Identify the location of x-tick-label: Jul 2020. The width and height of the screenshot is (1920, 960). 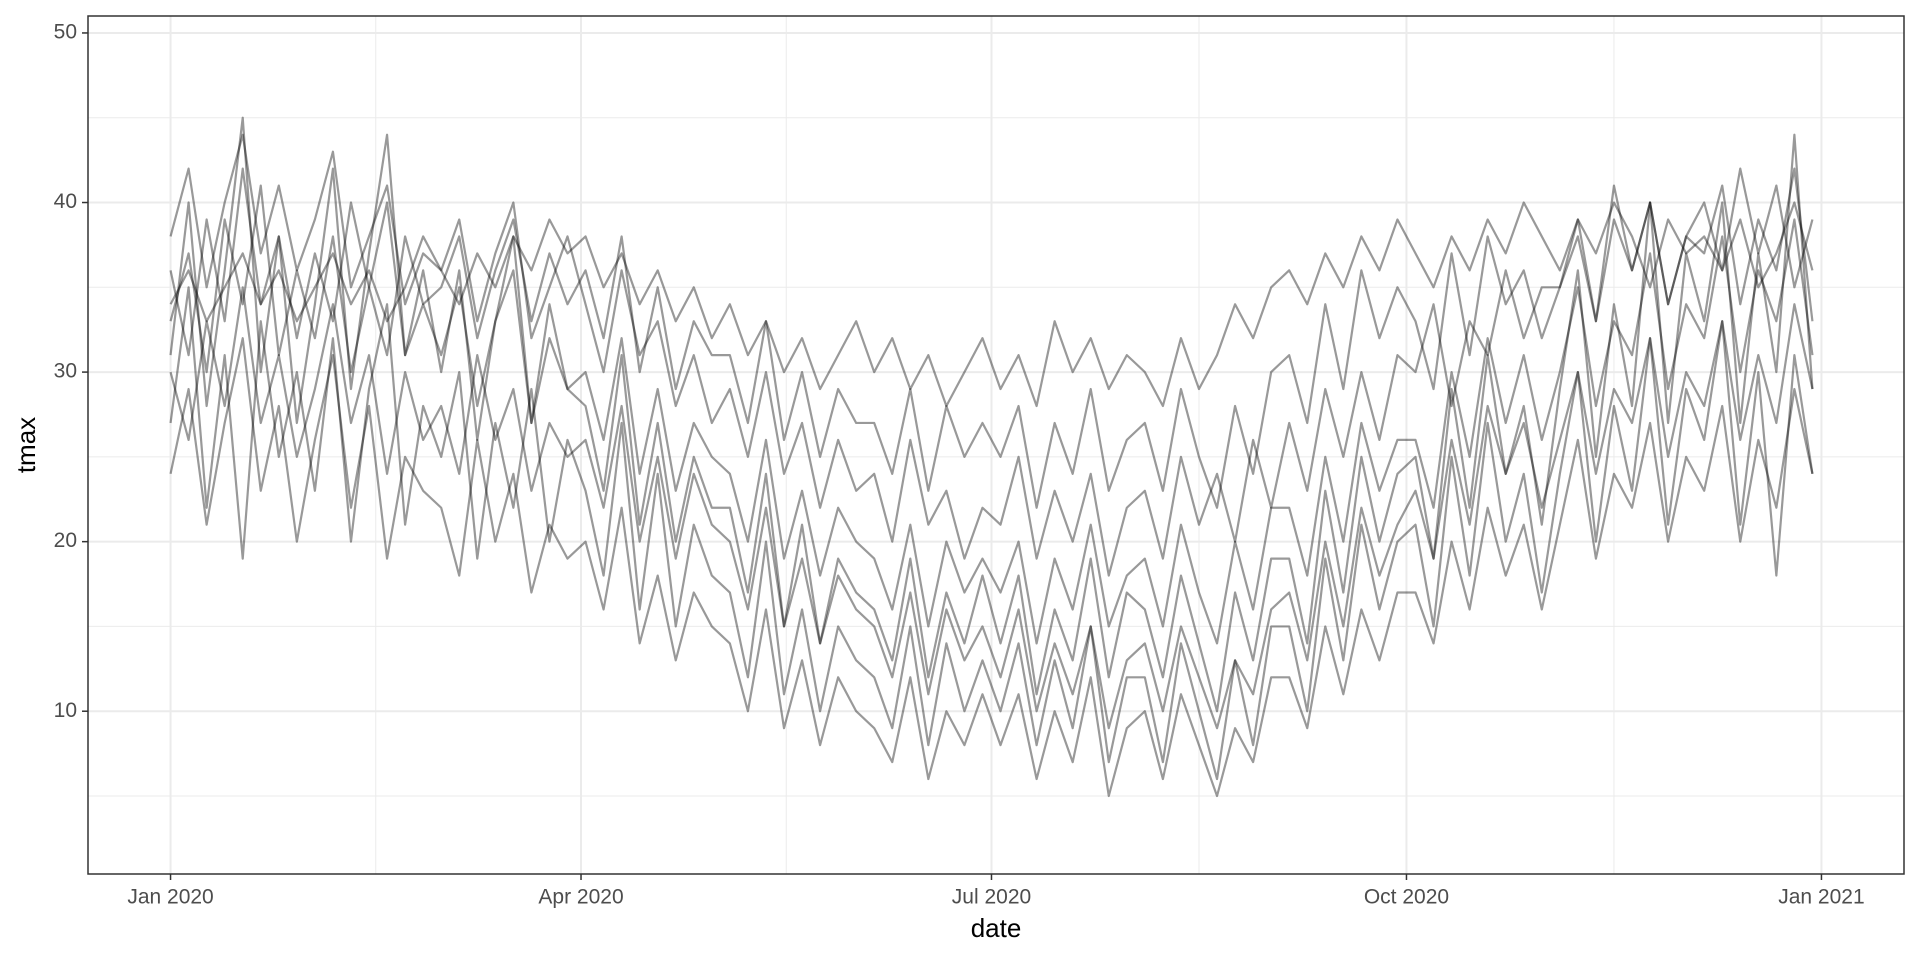
(991, 897).